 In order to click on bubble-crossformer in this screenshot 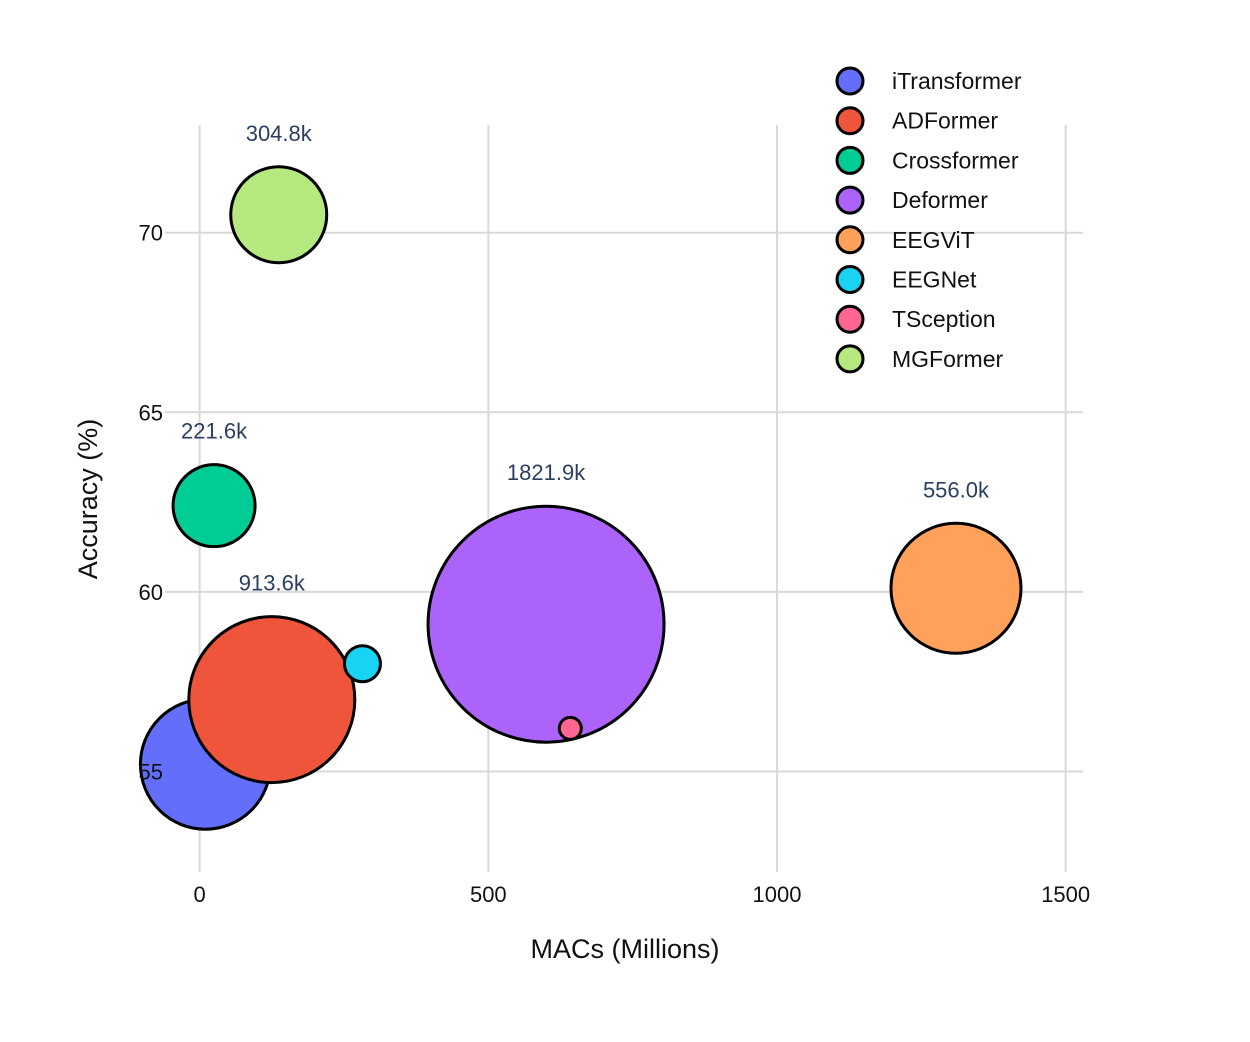, I will do `click(214, 506)`.